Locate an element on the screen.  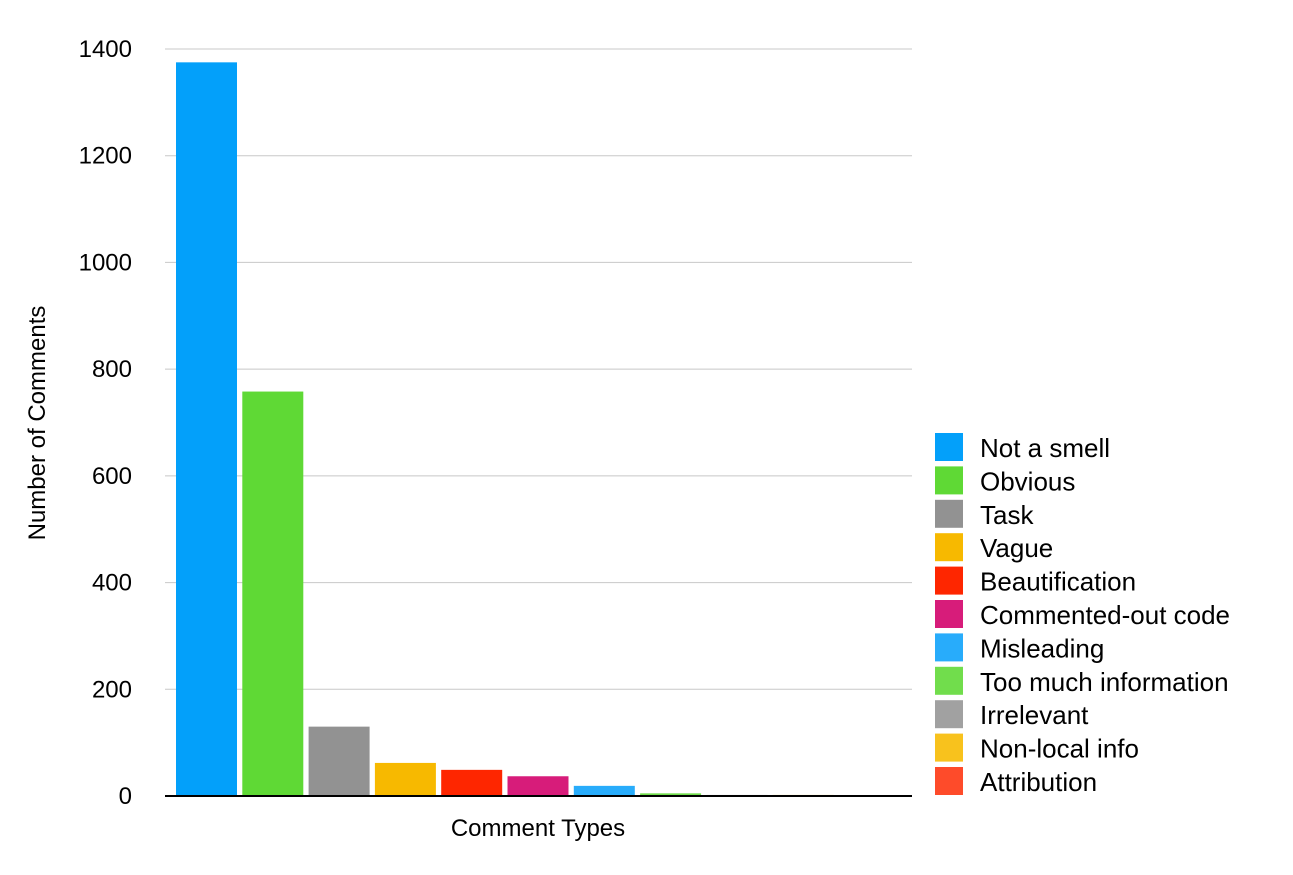
legend-label: Task is located at coordinates (1007, 515).